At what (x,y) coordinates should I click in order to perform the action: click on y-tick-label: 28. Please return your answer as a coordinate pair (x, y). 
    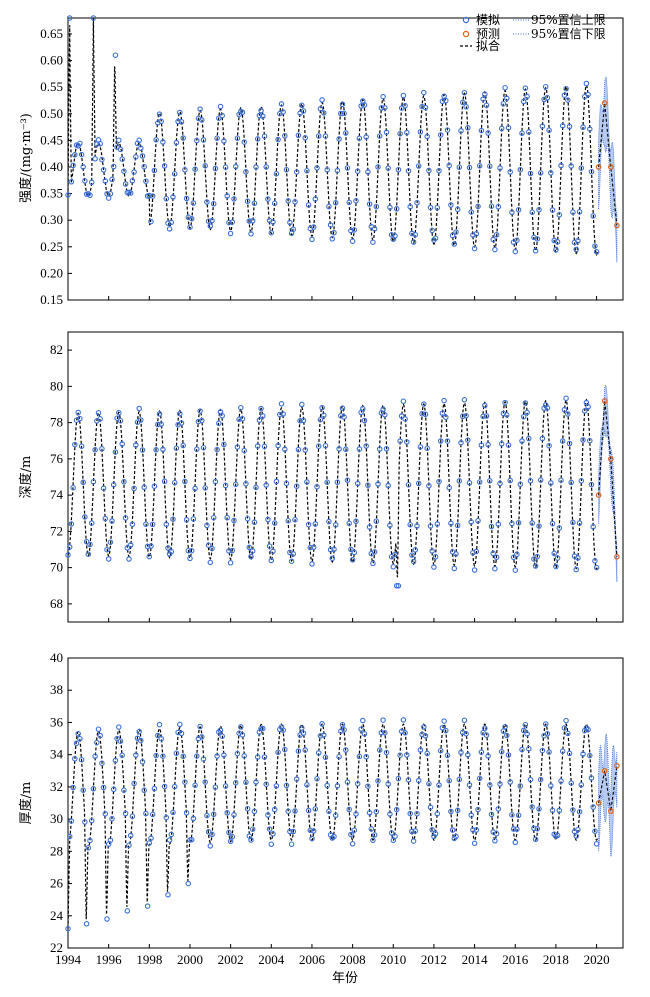
    Looking at the image, I should click on (56, 850).